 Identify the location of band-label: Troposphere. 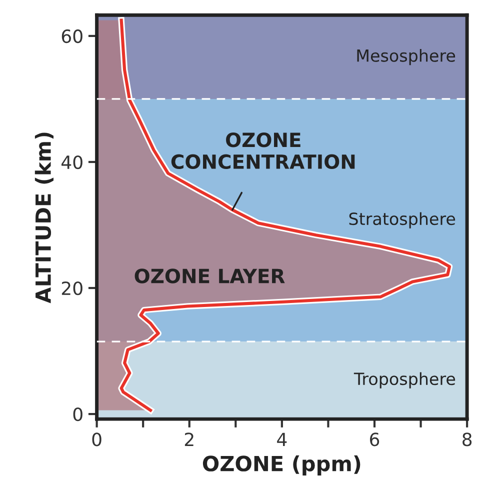
(405, 380).